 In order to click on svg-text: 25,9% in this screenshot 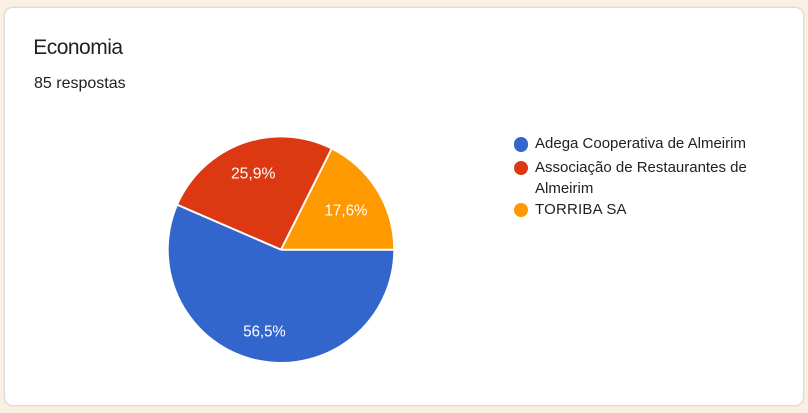, I will do `click(253, 173)`.